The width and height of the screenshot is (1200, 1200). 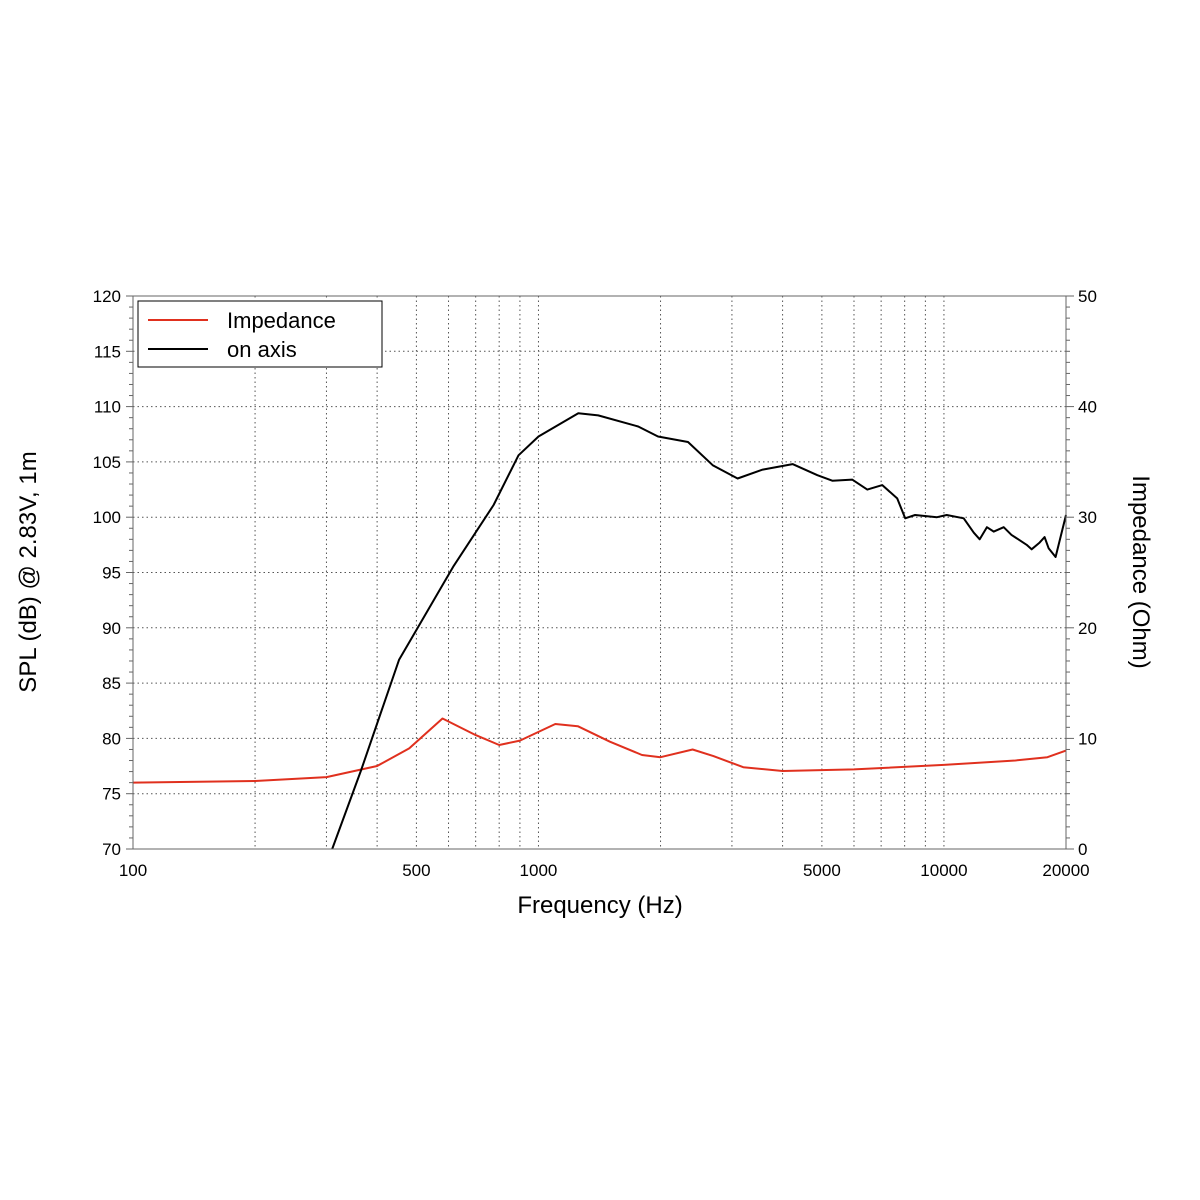 What do you see at coordinates (539, 870) in the screenshot?
I see `x-tick-label: 1000` at bounding box center [539, 870].